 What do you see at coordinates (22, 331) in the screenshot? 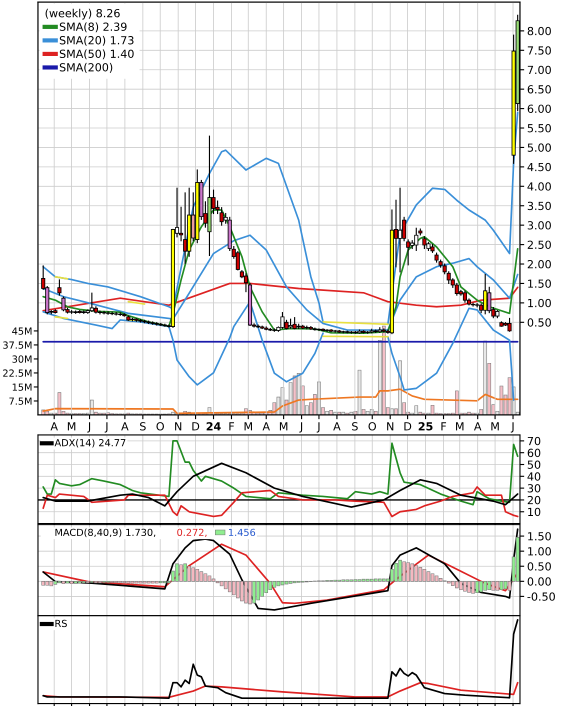
I see `y2-tick-label: 45M` at bounding box center [22, 331].